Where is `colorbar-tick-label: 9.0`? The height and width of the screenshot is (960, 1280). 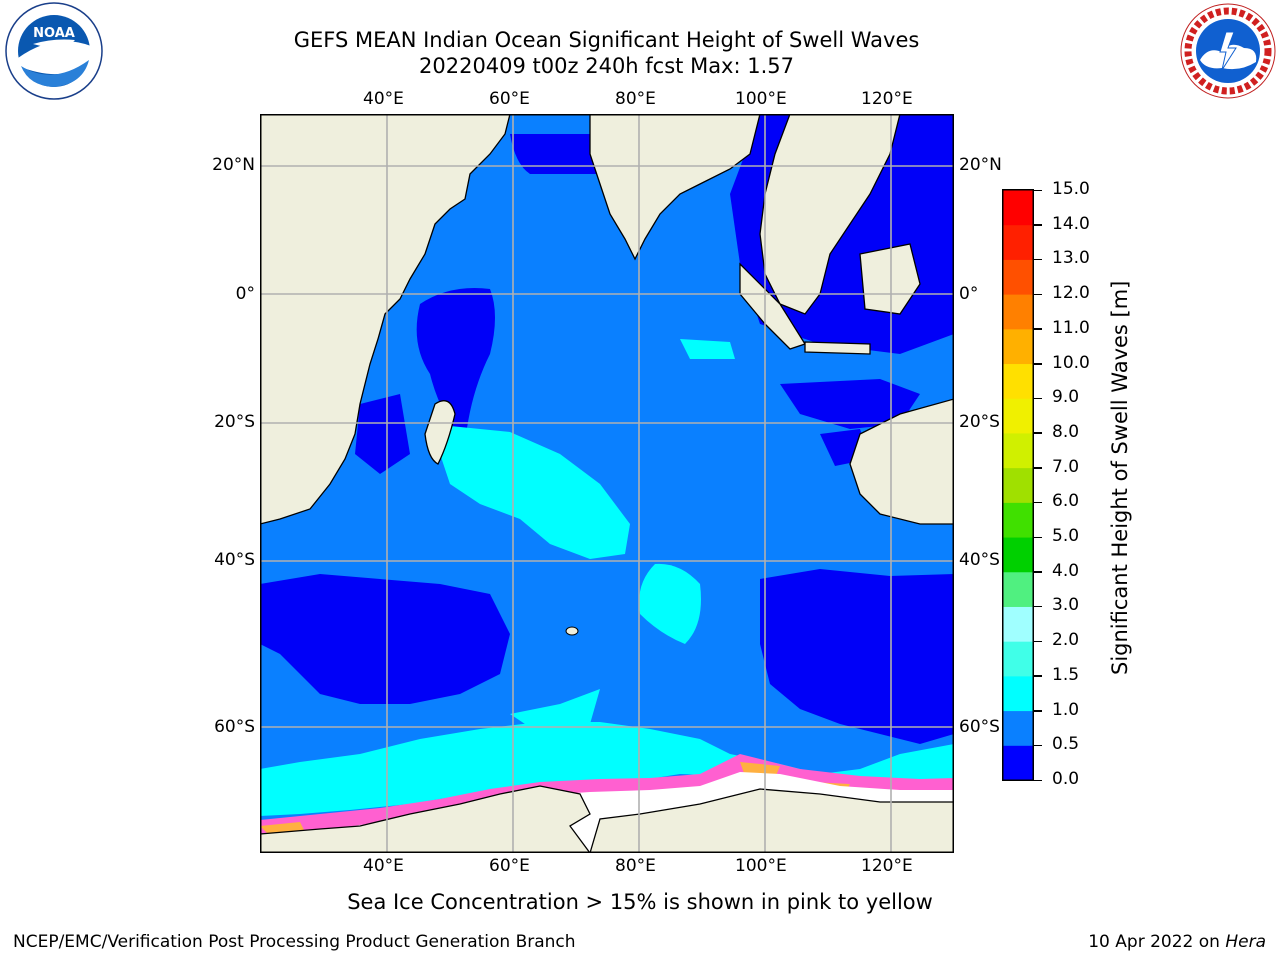
colorbar-tick-label: 9.0 is located at coordinates (1066, 397).